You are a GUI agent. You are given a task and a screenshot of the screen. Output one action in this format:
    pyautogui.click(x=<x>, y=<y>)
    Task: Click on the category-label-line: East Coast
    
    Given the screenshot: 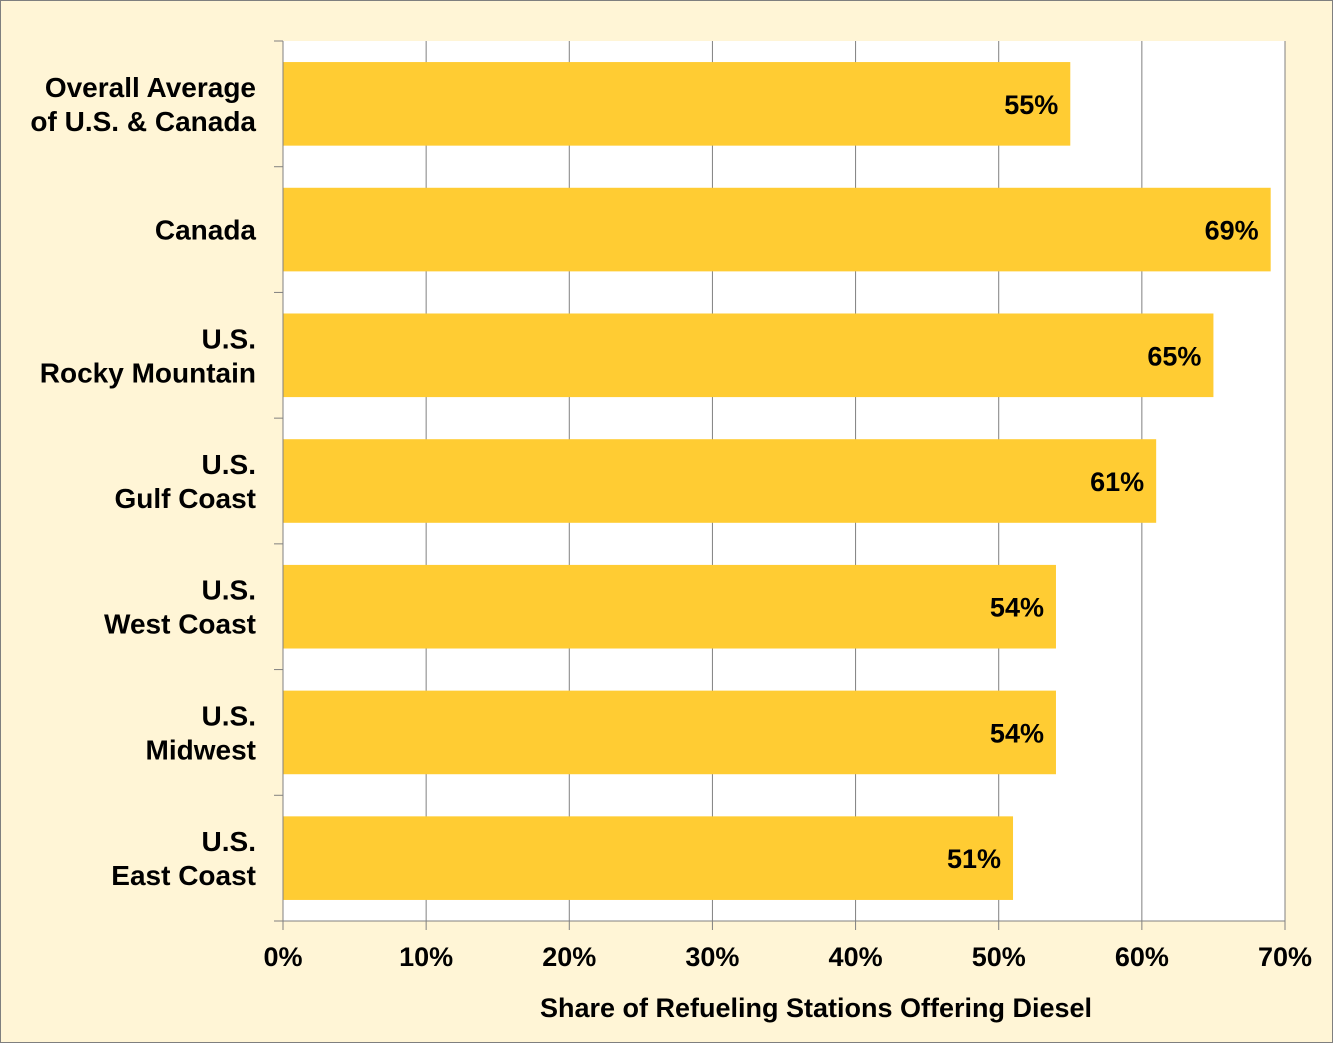 What is the action you would take?
    pyautogui.click(x=183, y=875)
    